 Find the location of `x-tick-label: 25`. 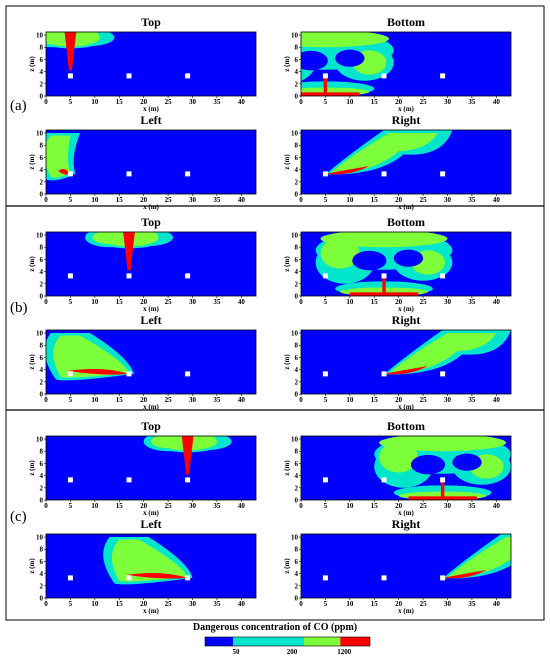

x-tick-label: 25 is located at coordinates (424, 102).